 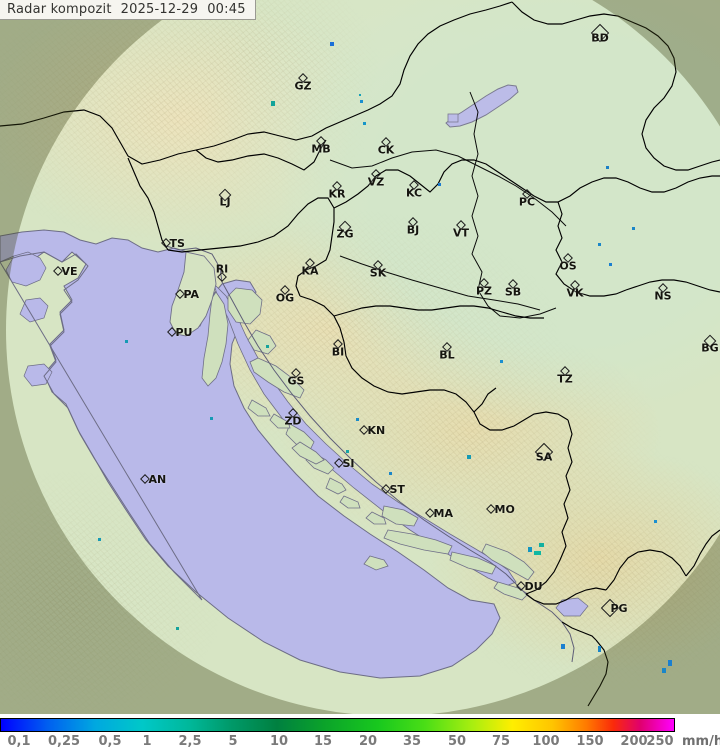 I want to click on border-hr-hu, so click(x=526, y=184).